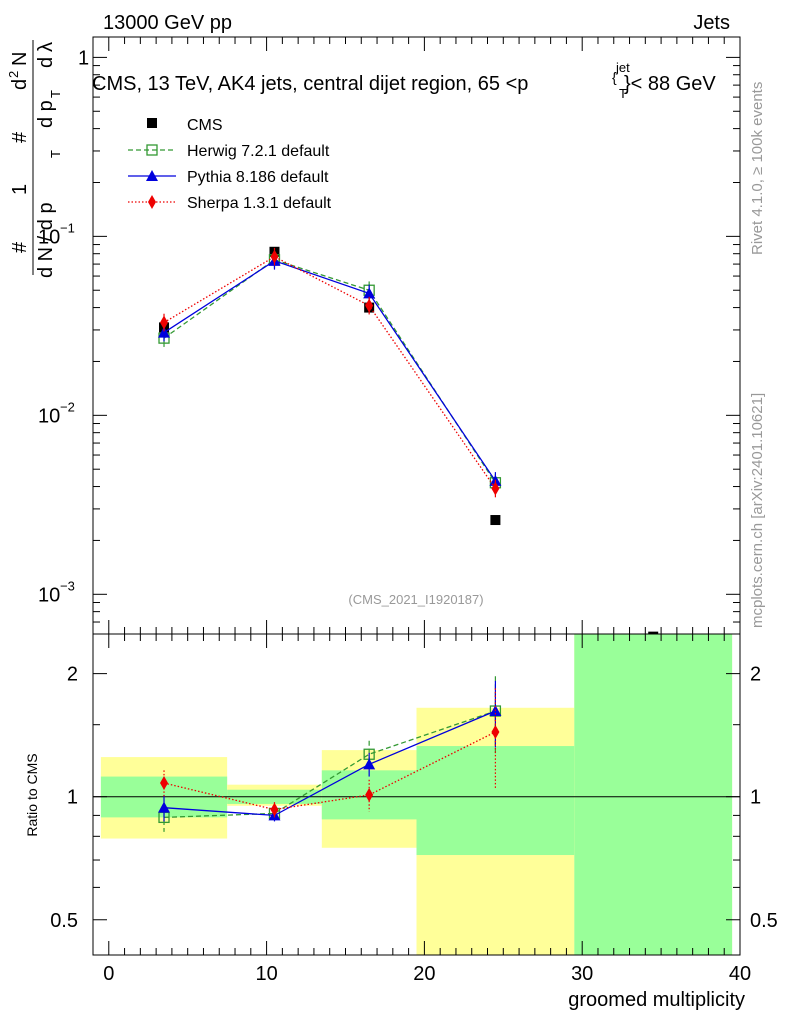  What do you see at coordinates (20, 137) in the screenshot?
I see `ylabel-hash-mid: #` at bounding box center [20, 137].